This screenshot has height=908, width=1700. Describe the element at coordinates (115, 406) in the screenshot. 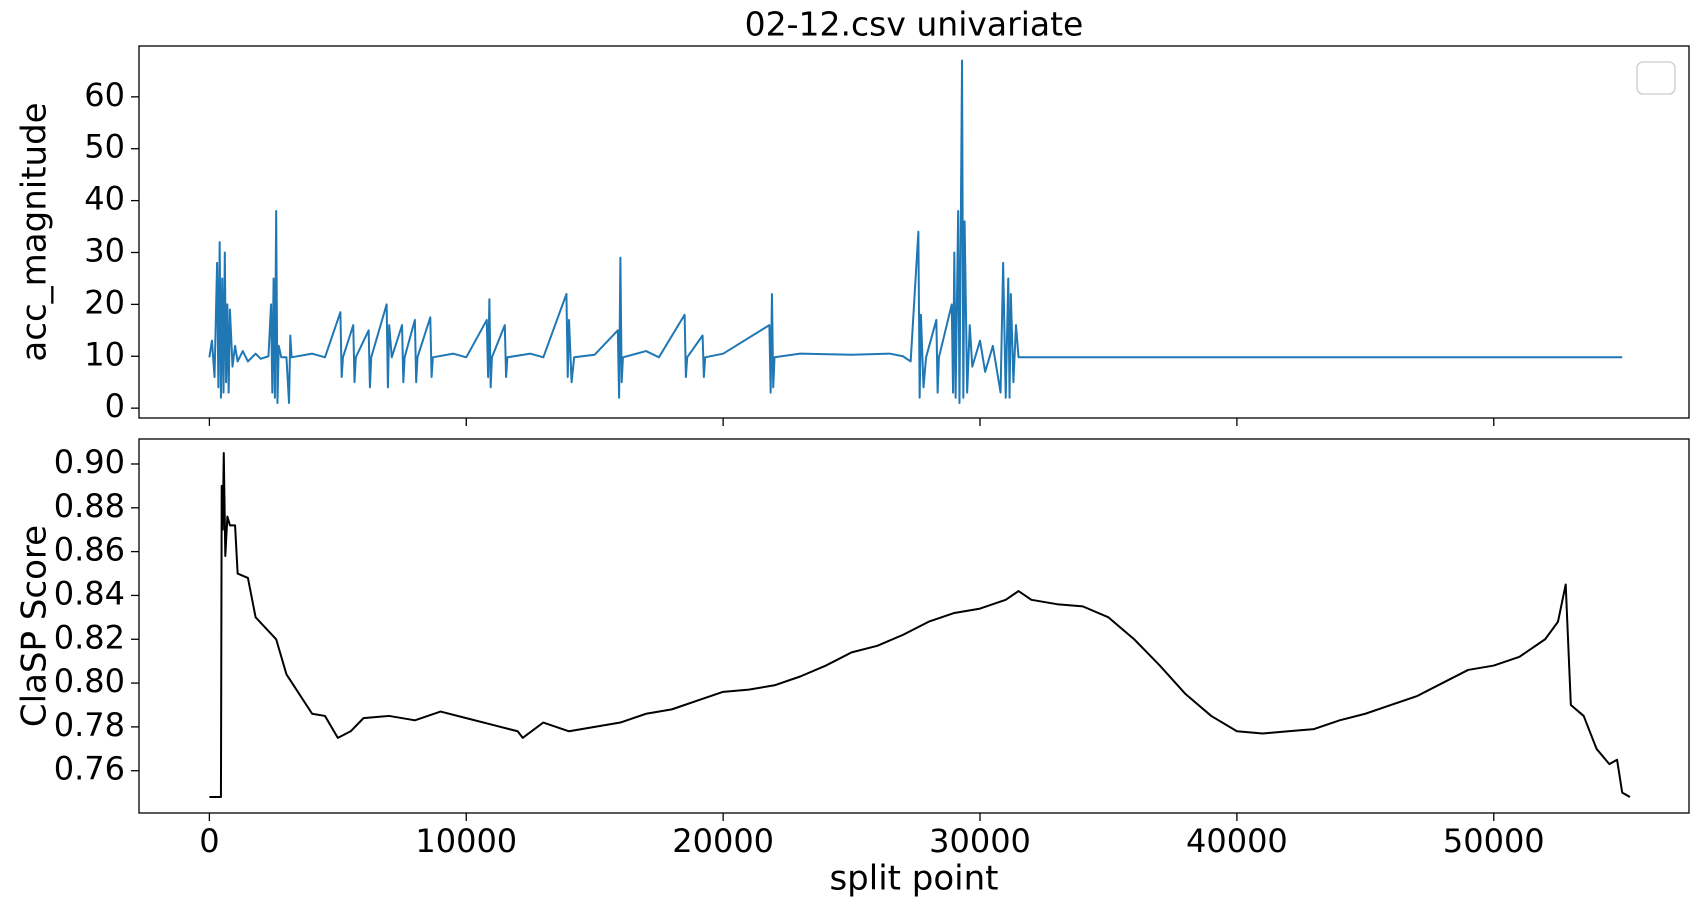

I see `y-tick-label: 0` at that location.